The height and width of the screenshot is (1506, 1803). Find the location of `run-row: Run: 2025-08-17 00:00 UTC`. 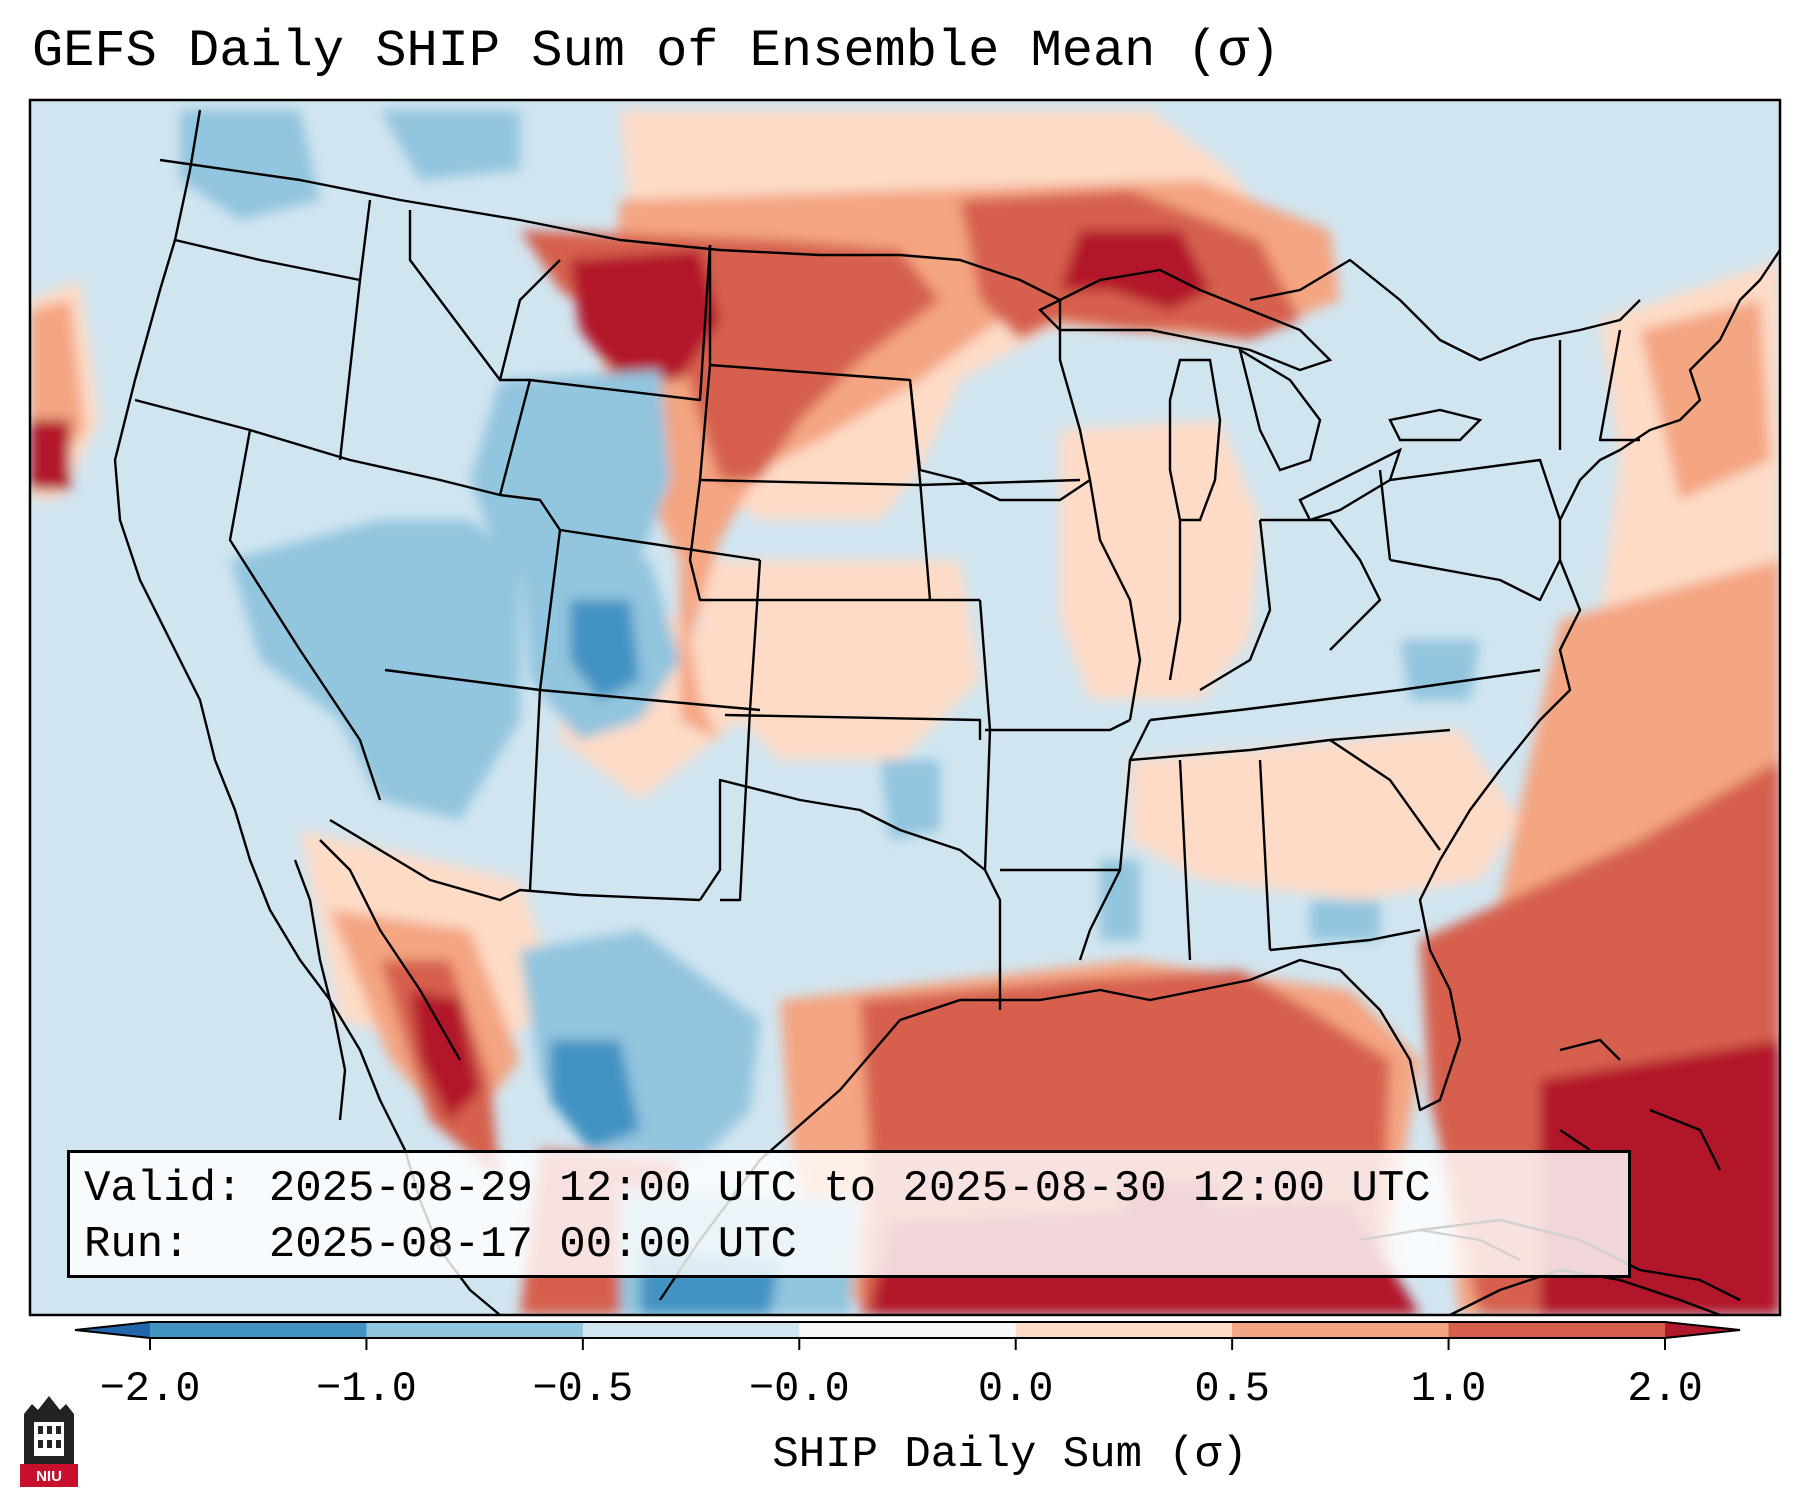

run-row: Run: 2025-08-17 00:00 UTC is located at coordinates (849, 1245).